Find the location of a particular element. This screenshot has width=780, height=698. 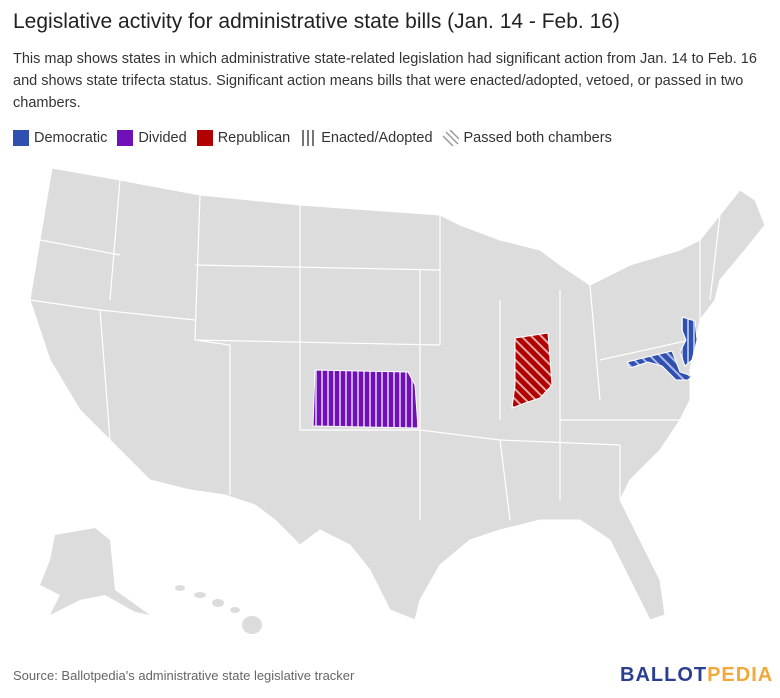

divided-swatch is located at coordinates (125, 138).